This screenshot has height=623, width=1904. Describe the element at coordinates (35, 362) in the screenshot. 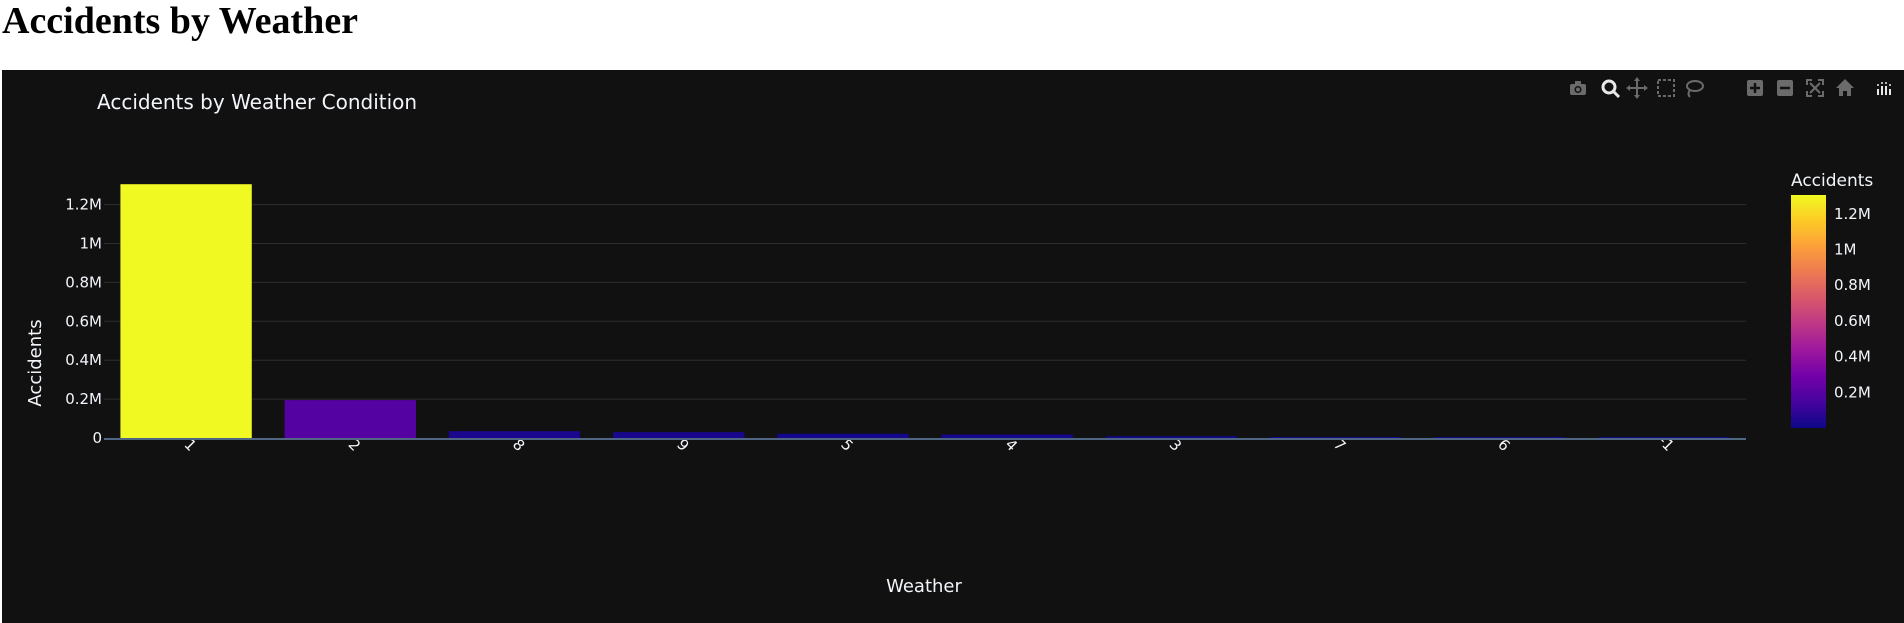

I see `y-axis-title: Accidents` at that location.